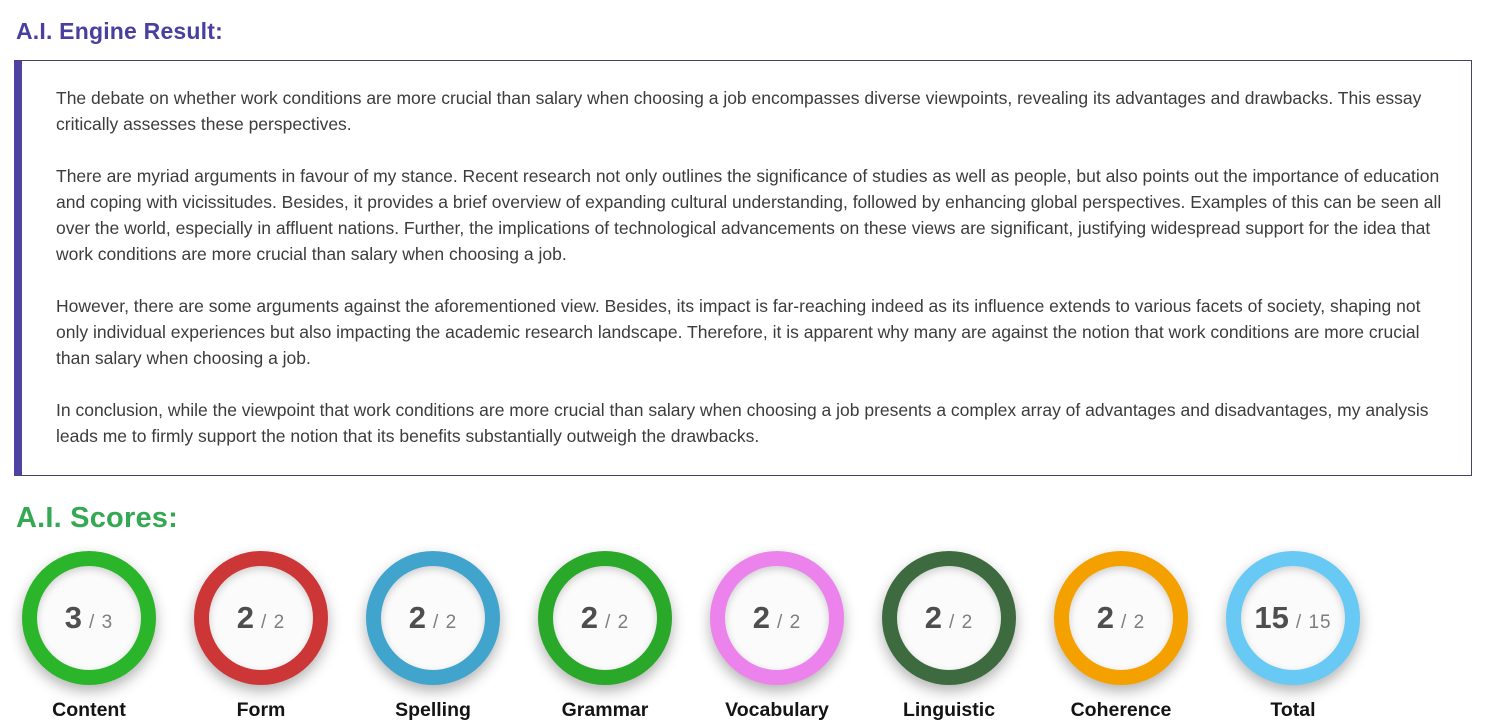 This screenshot has height=722, width=1486. I want to click on score-ring: 15 / 15, so click(1293, 618).